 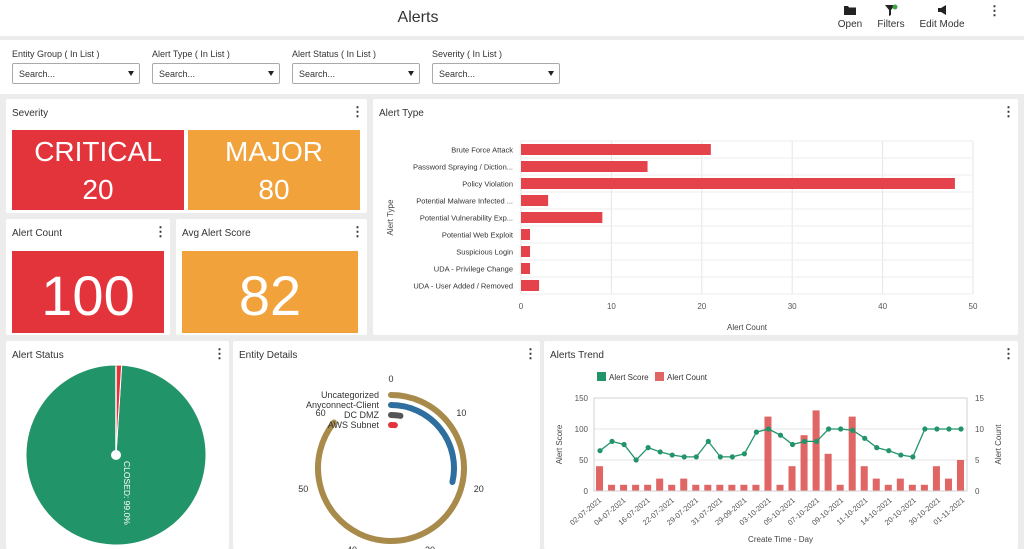 I want to click on avg-score-tile: 82, so click(x=270, y=292).